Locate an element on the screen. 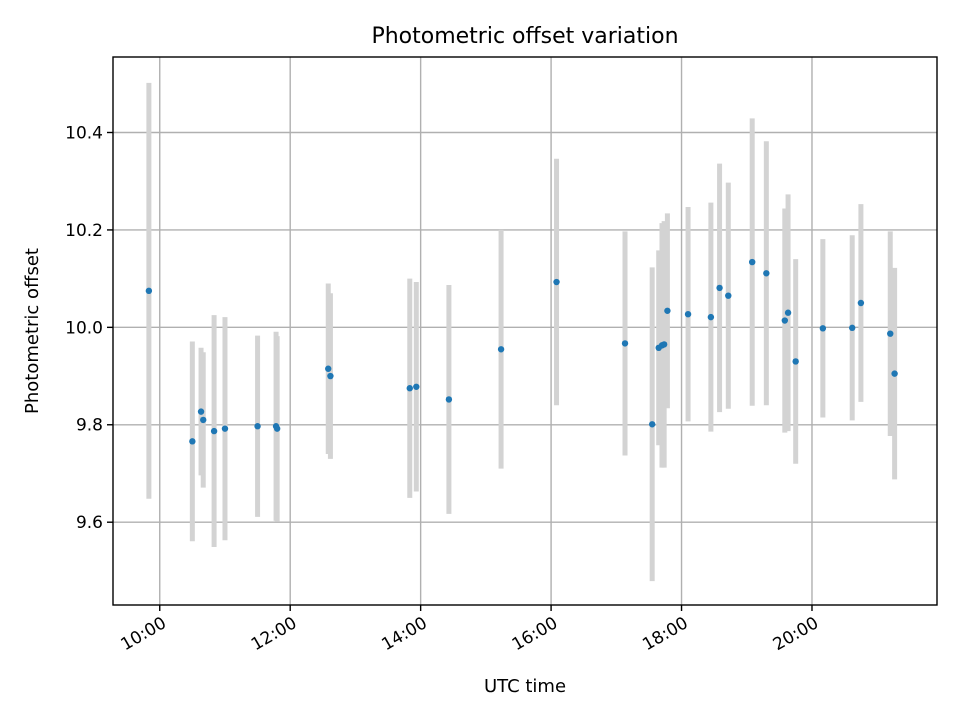 Image resolution: width=960 pixels, height=720 pixels. y-tick-label: 9.6 is located at coordinates (89, 523).